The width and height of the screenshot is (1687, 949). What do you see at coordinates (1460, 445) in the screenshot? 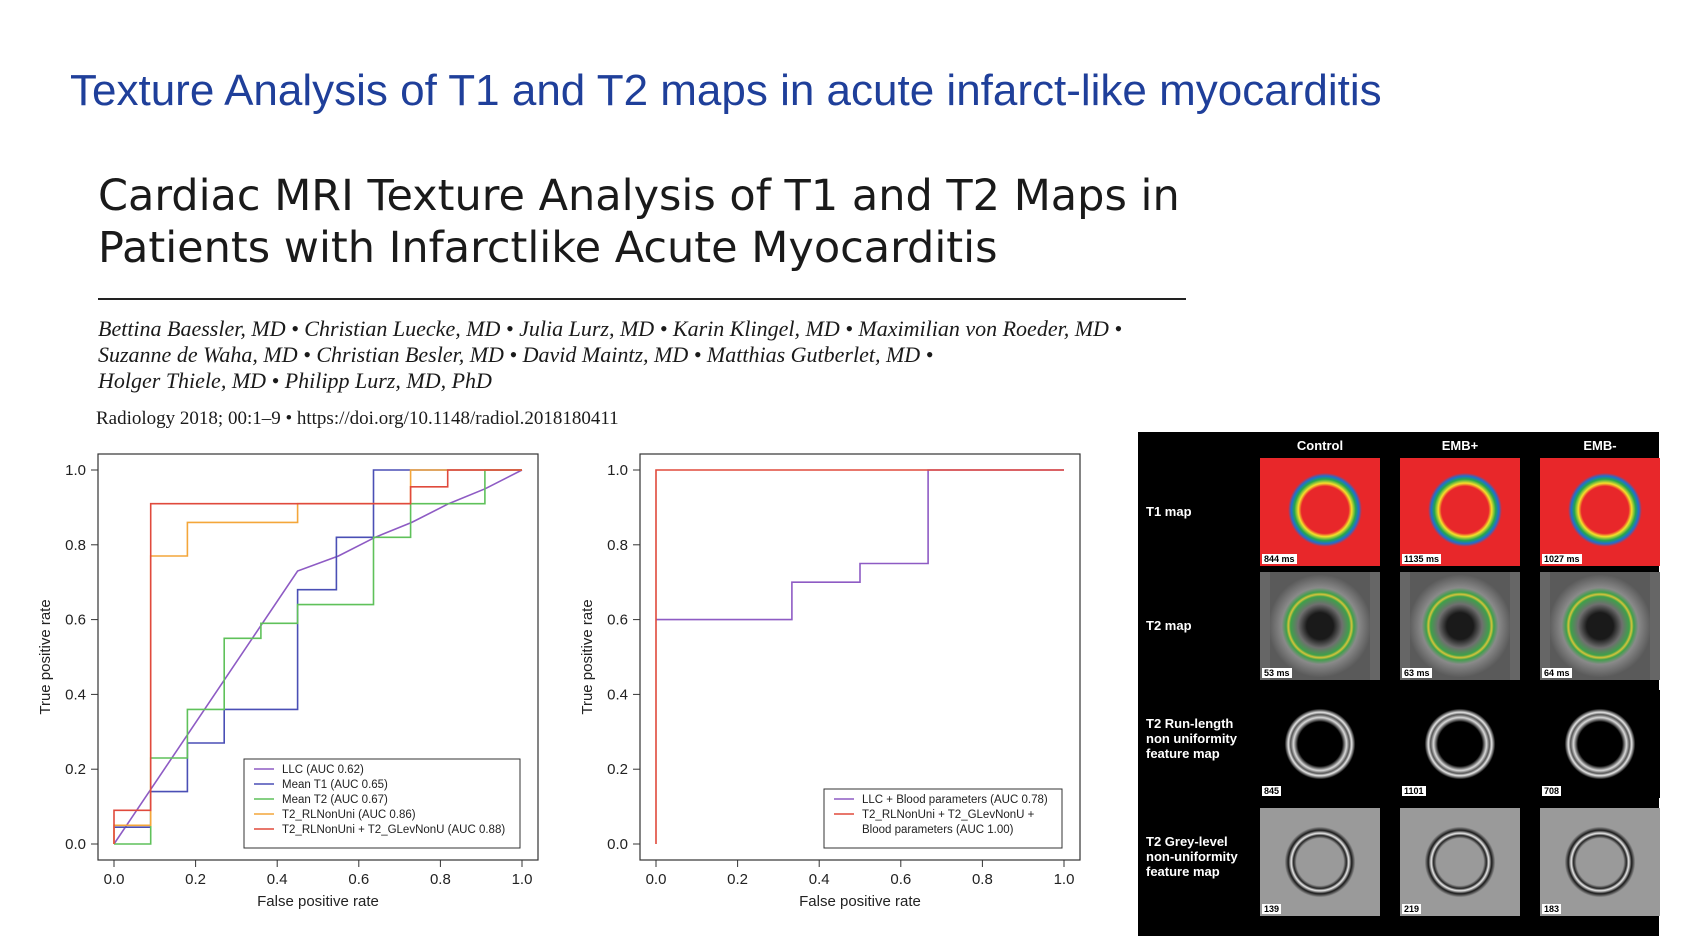
I see `mri-column-header: EMB+` at bounding box center [1460, 445].